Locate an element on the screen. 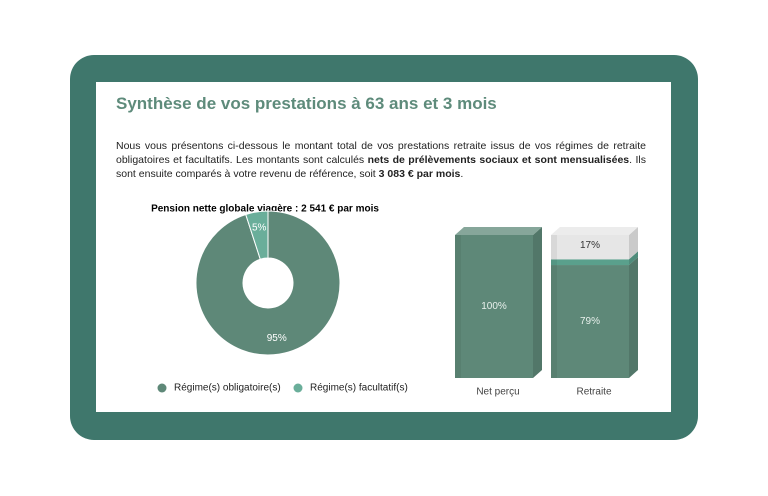  intro-text: . is located at coordinates (462, 174).